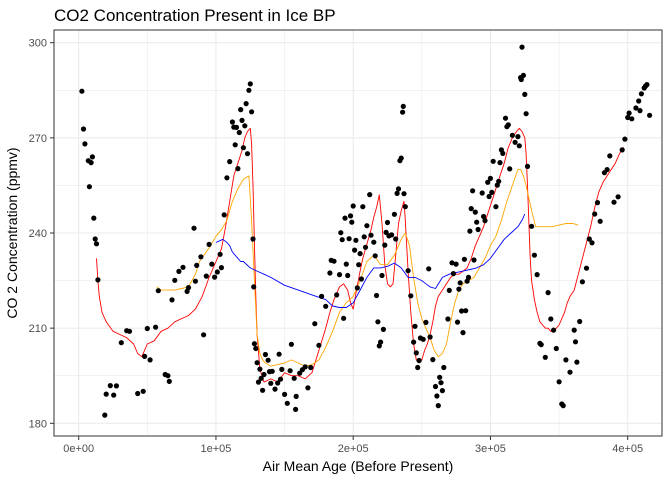 The width and height of the screenshot is (672, 480). Describe the element at coordinates (38, 44) in the screenshot. I see `y-tick-label: 300` at that location.